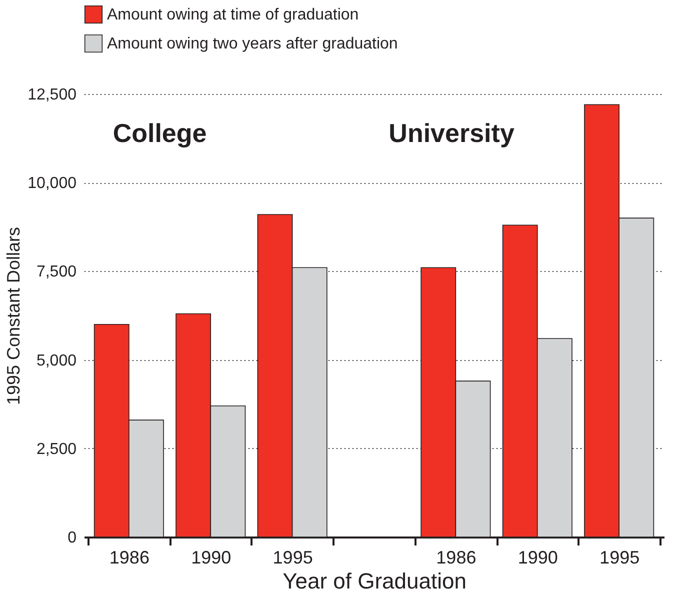  What do you see at coordinates (374, 581) in the screenshot?
I see `x-axis-title: Year of Graduation` at bounding box center [374, 581].